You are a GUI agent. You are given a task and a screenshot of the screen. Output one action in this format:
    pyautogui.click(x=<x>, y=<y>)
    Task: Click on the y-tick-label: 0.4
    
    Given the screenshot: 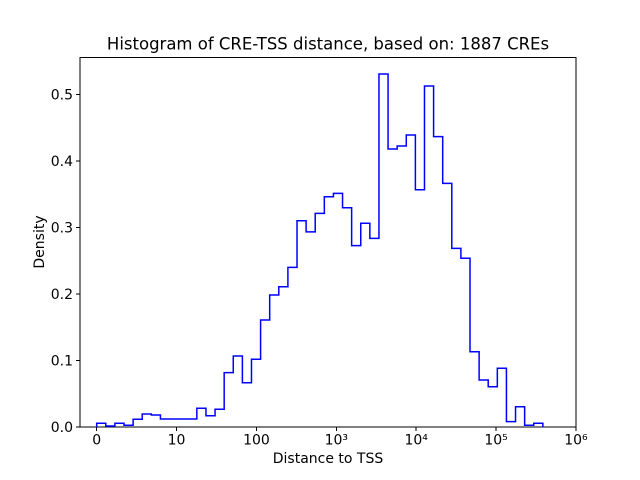 What is the action you would take?
    pyautogui.click(x=62, y=162)
    